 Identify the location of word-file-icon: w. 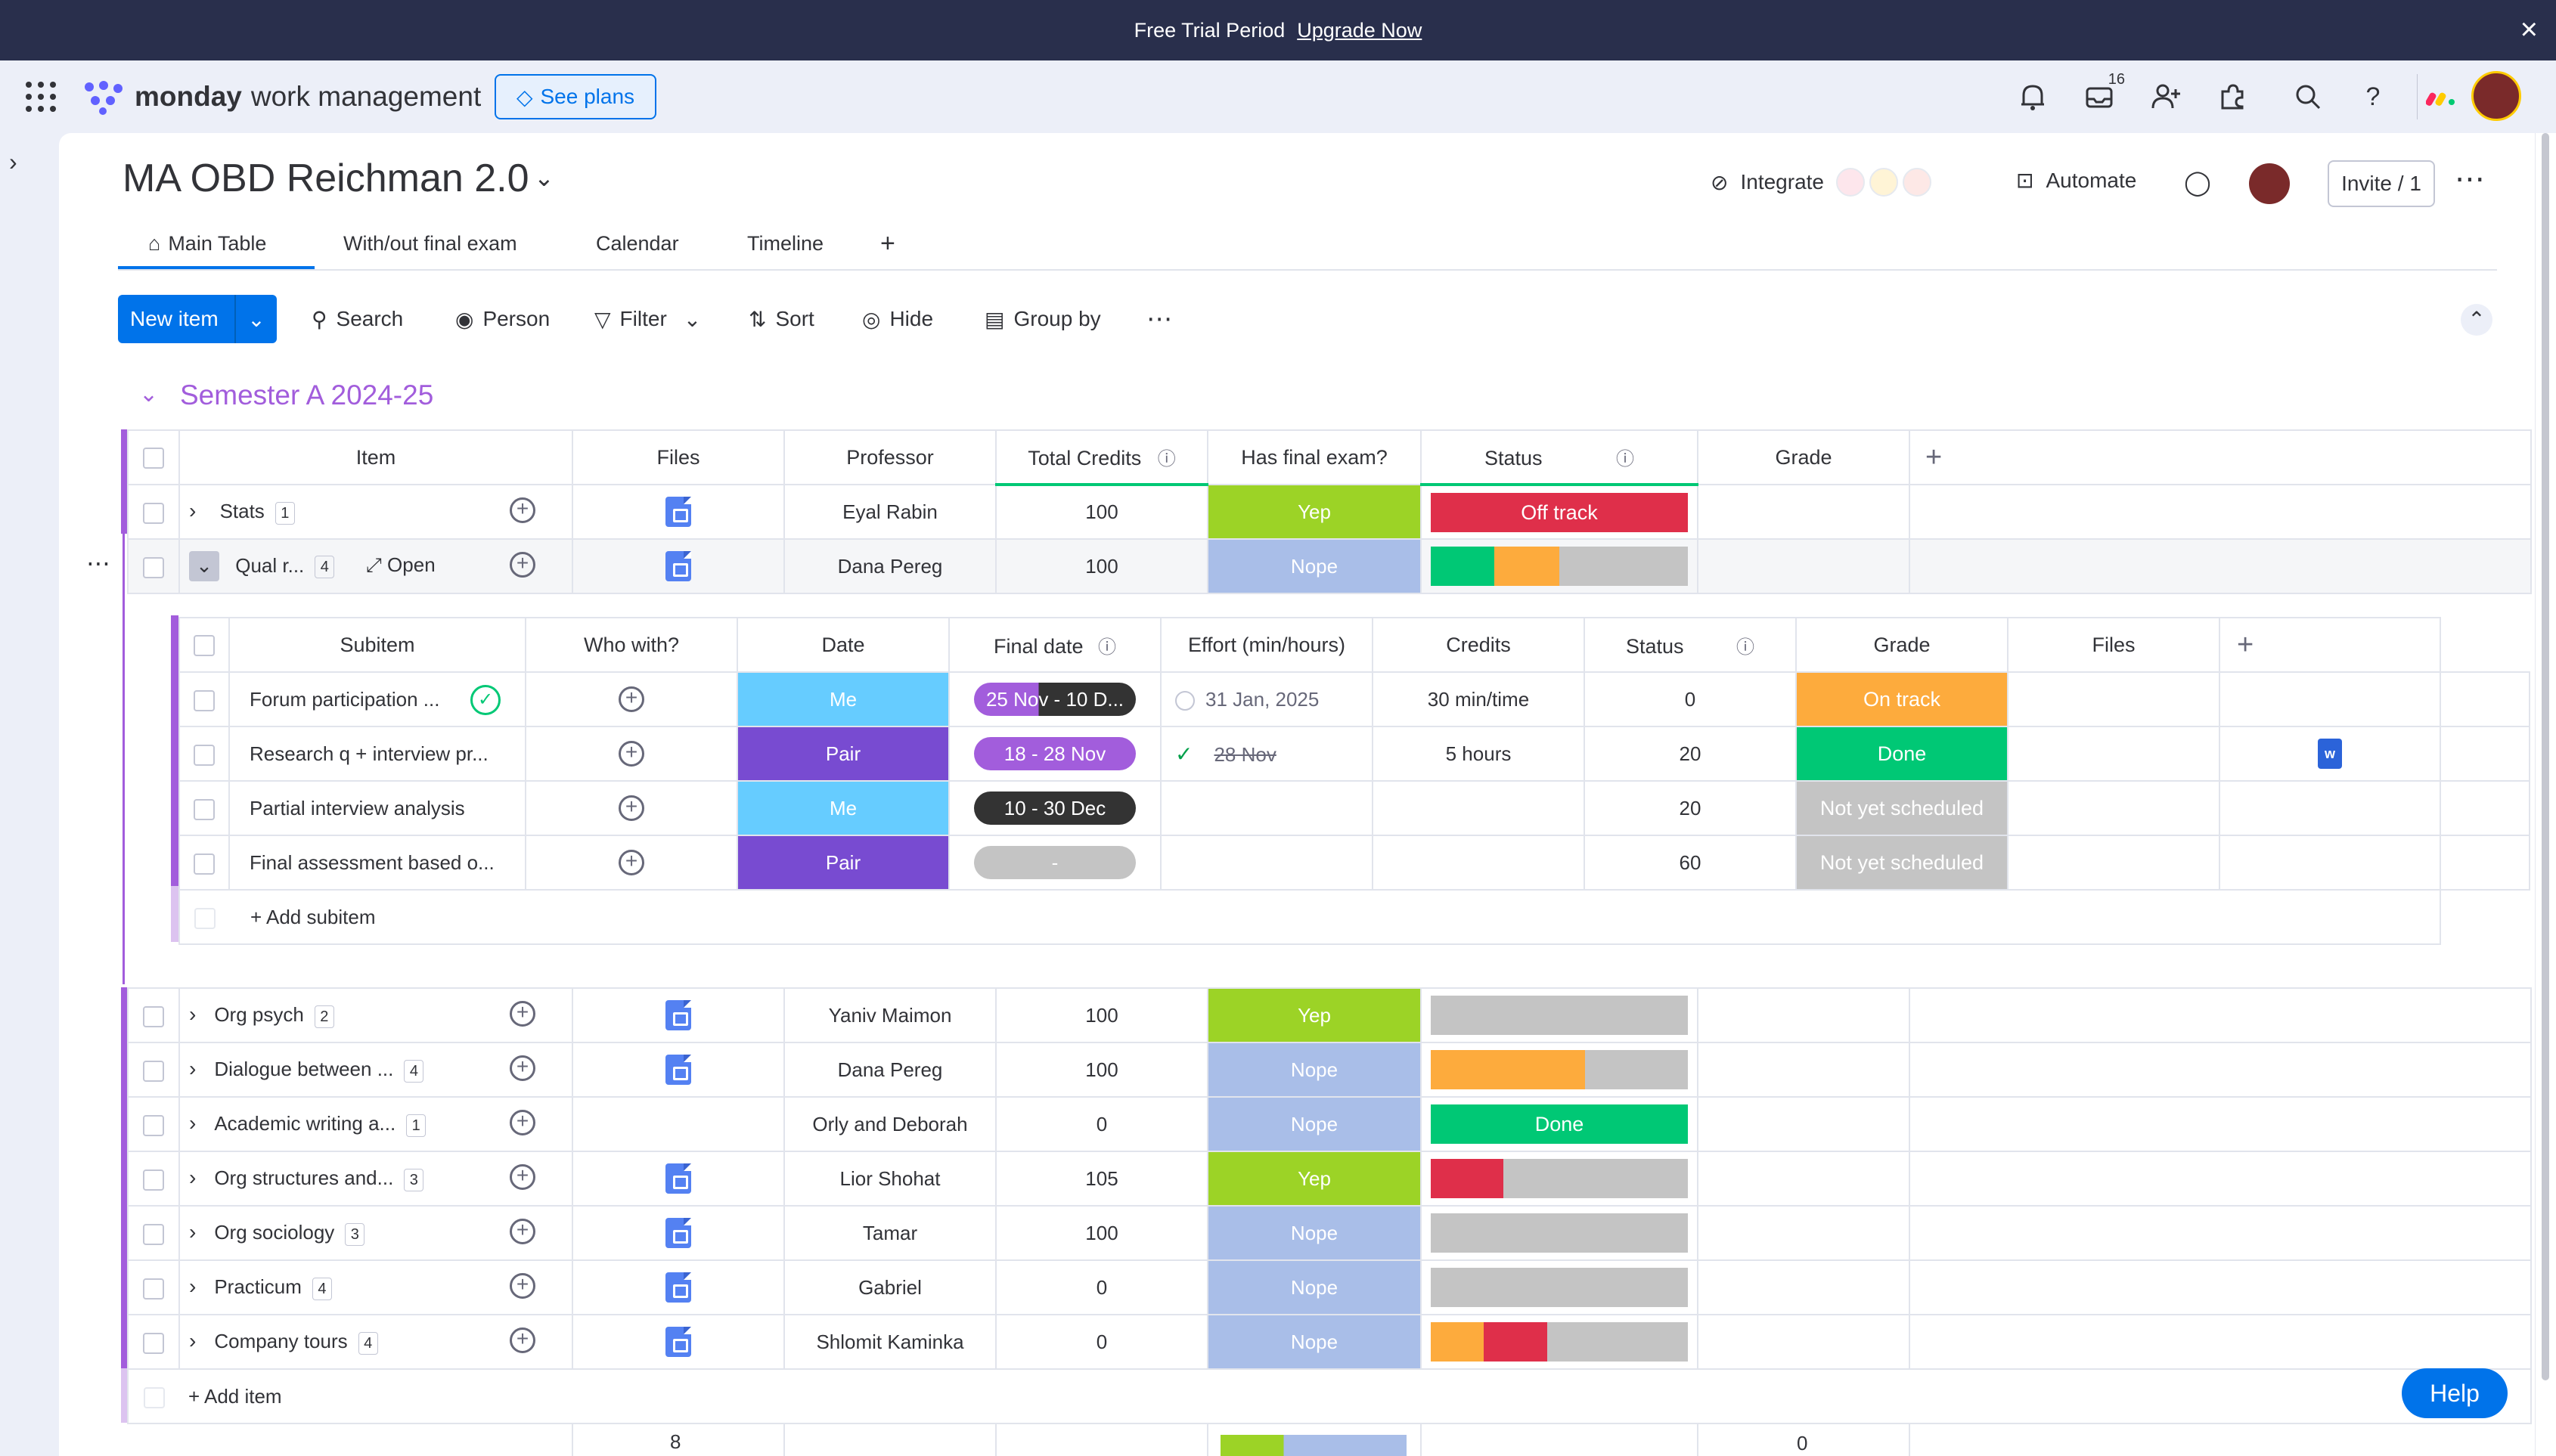
(2330, 754).